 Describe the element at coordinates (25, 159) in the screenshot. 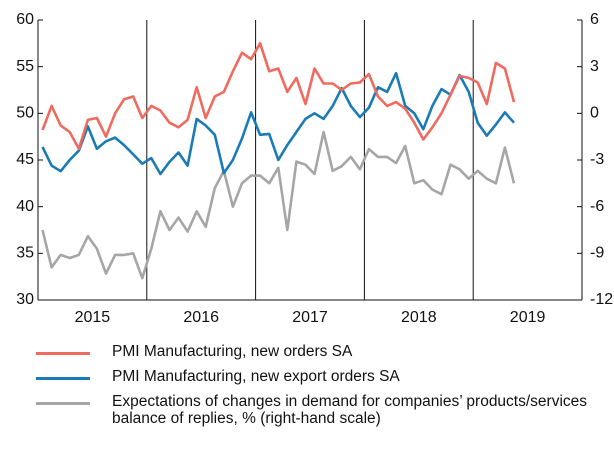

I see `y-tick-label: 45` at that location.